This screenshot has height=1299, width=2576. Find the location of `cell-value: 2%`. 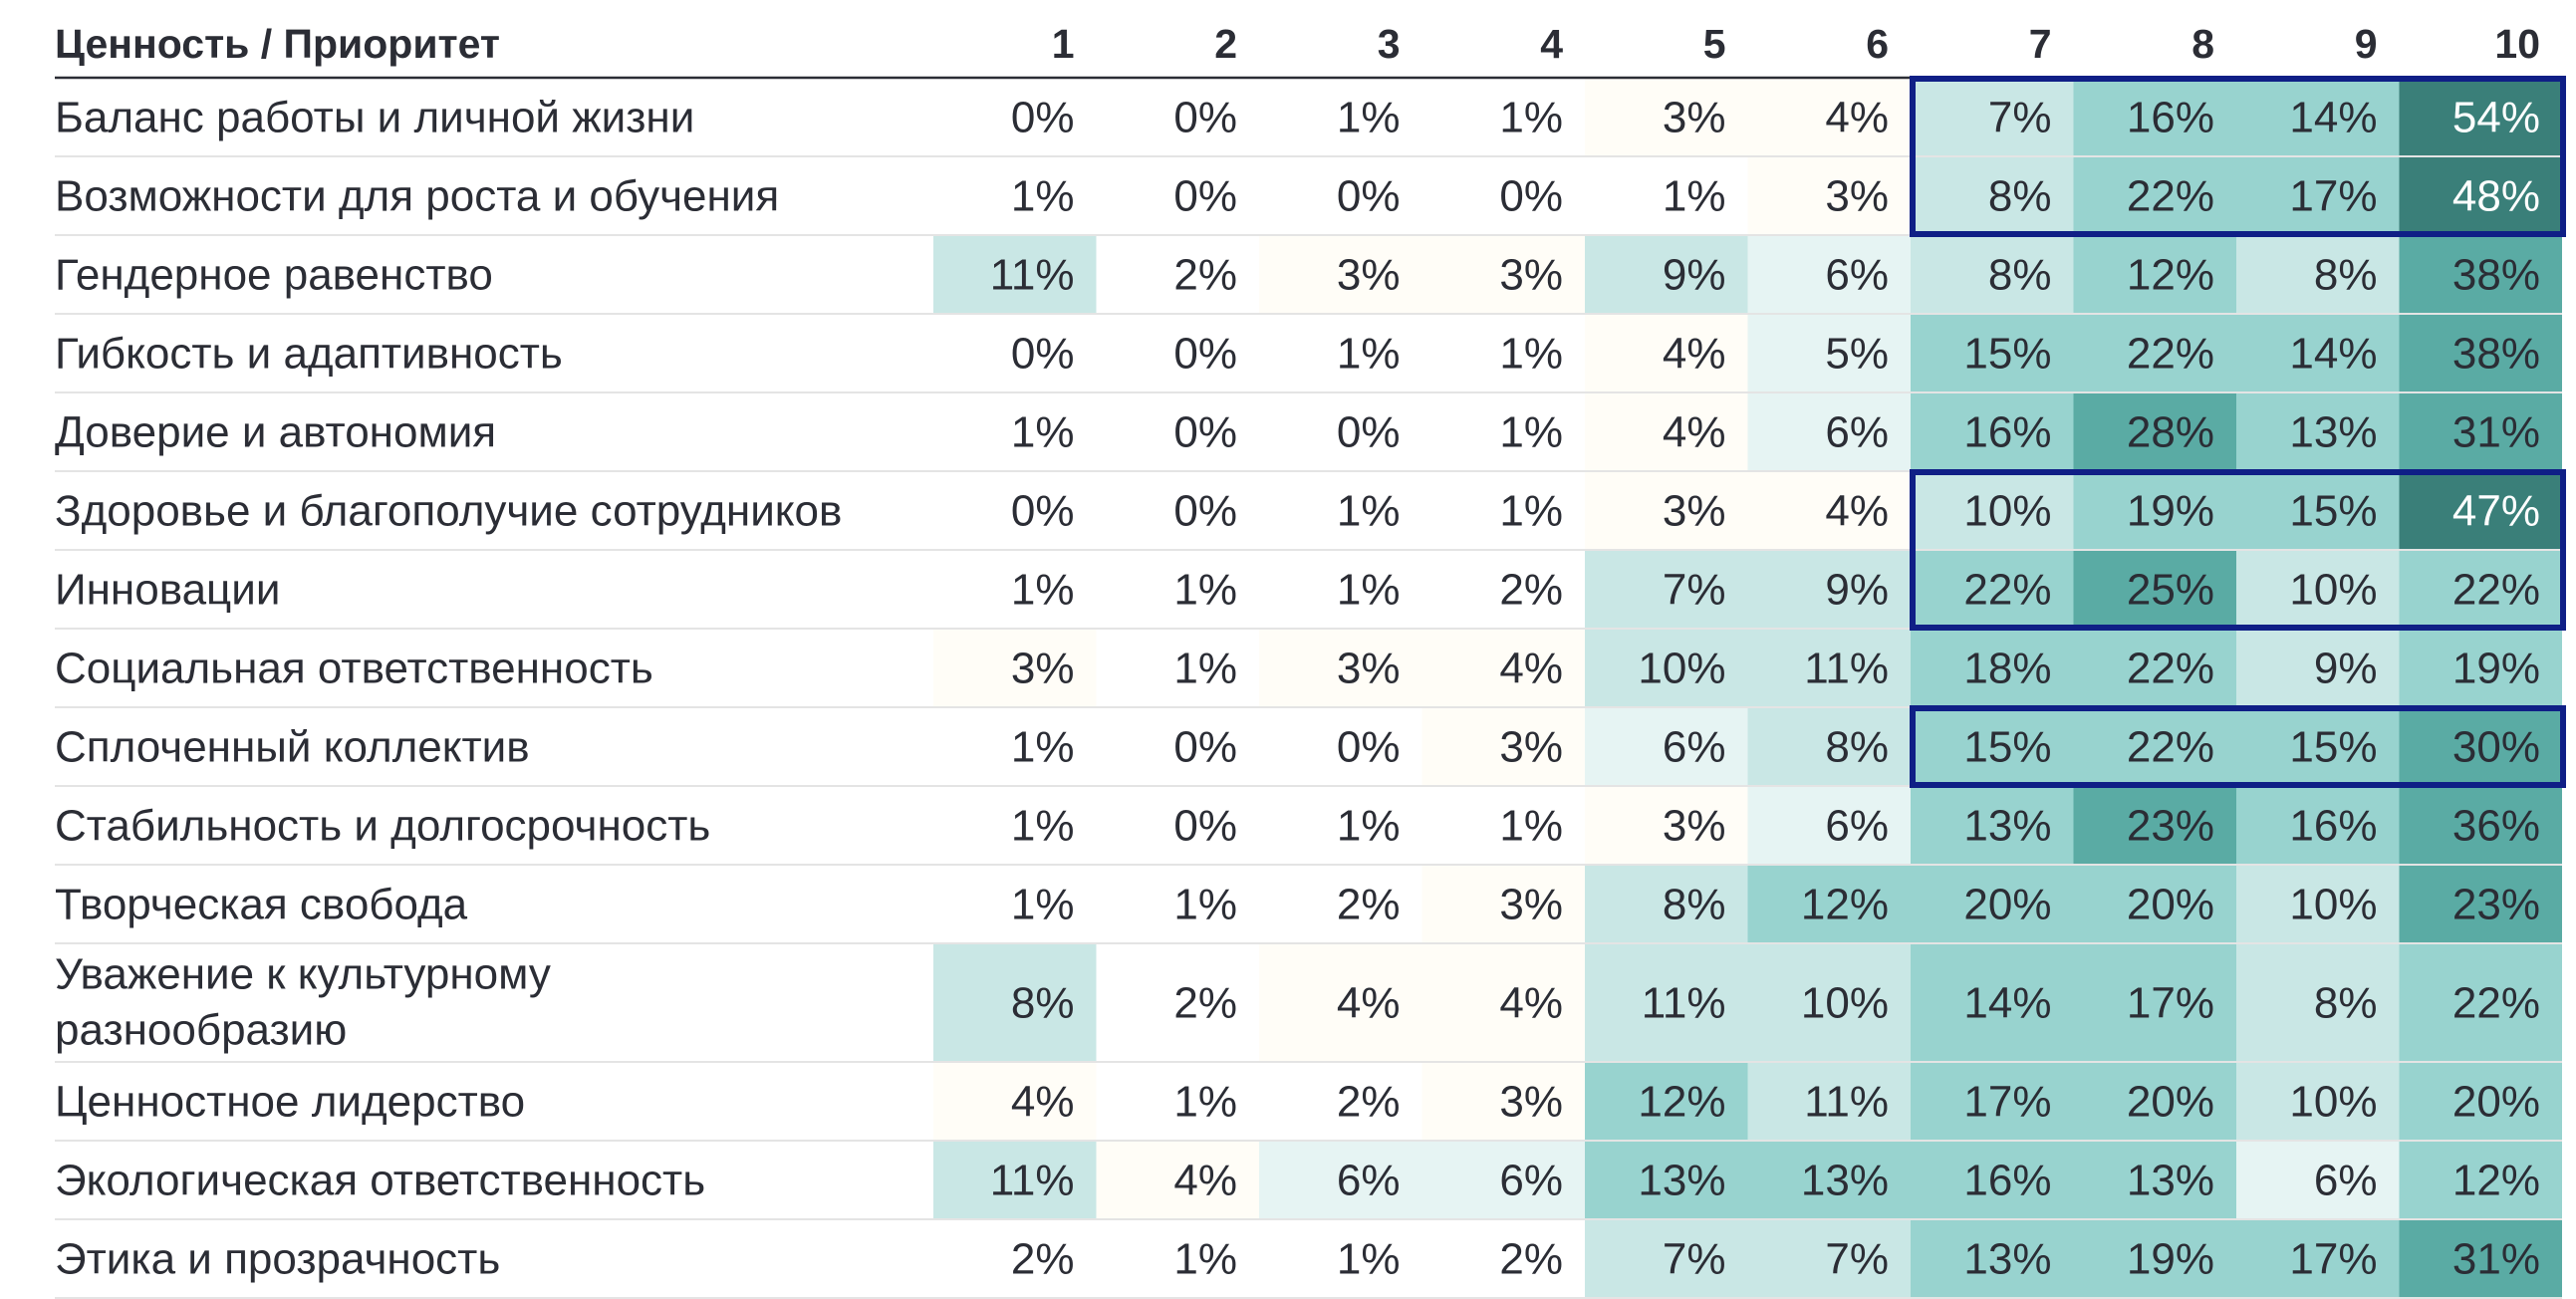

cell-value: 2% is located at coordinates (1369, 905).